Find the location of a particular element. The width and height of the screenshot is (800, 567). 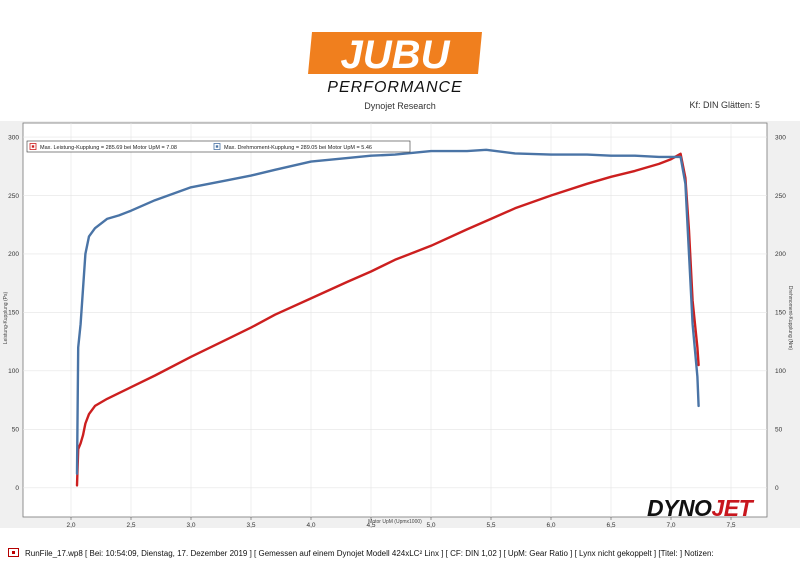

legend-swatch-power-fill is located at coordinates (33, 146).